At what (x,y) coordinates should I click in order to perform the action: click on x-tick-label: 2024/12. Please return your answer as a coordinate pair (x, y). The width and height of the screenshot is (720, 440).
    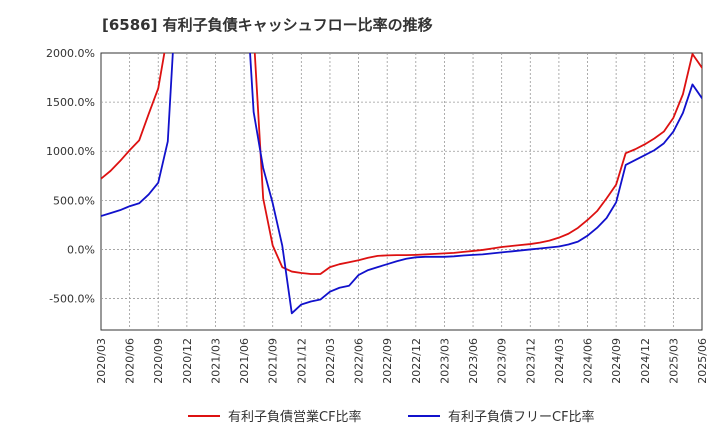
    Looking at the image, I should click on (645, 361).